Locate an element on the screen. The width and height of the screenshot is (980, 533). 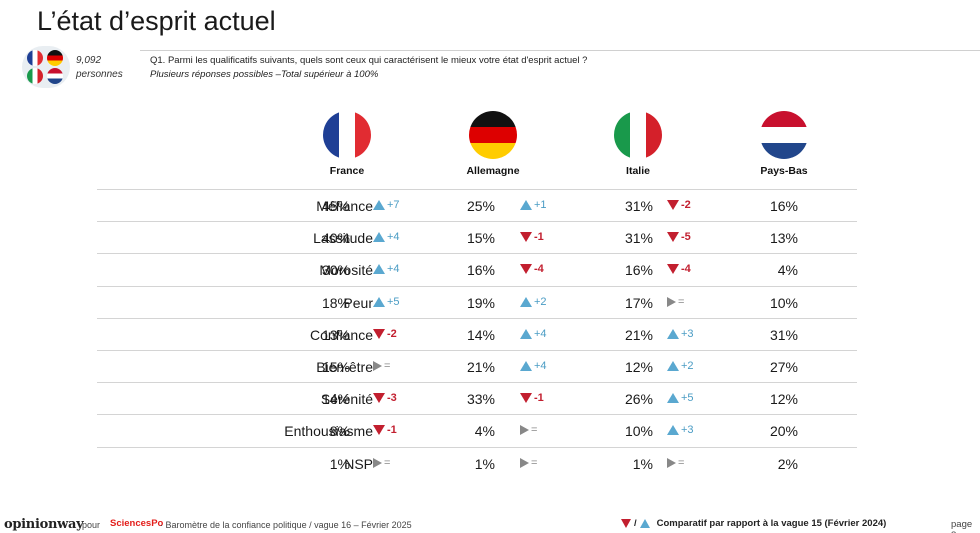
trend-indicator: -2 is located at coordinates (385, 334).